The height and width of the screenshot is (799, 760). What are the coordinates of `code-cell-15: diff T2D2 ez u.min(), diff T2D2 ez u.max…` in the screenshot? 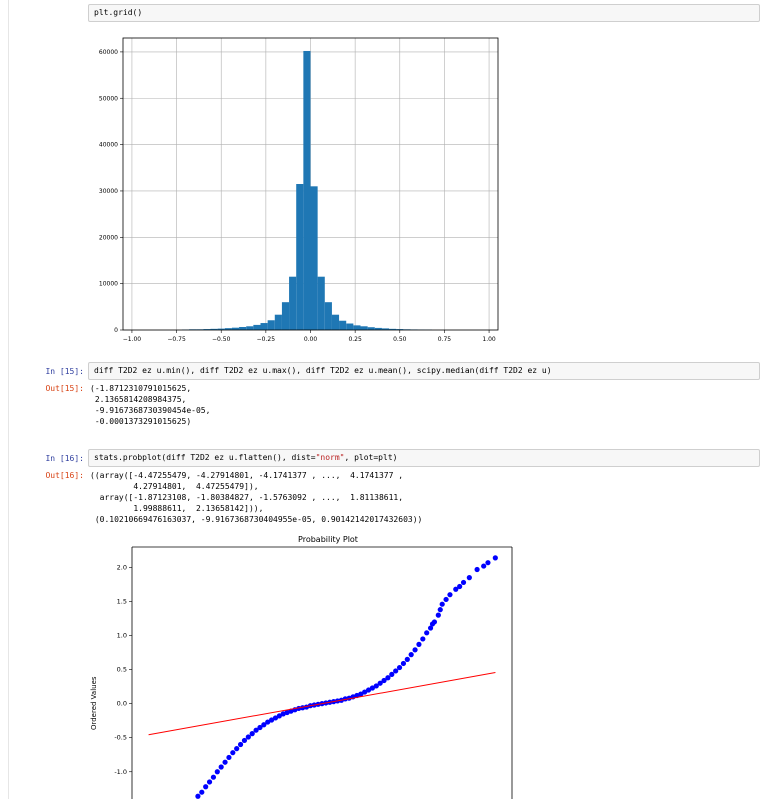 It's located at (424, 371).